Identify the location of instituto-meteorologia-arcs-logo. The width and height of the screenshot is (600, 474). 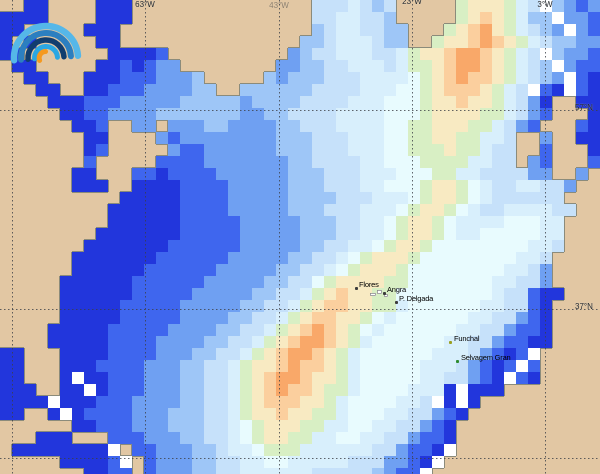
(46, 43).